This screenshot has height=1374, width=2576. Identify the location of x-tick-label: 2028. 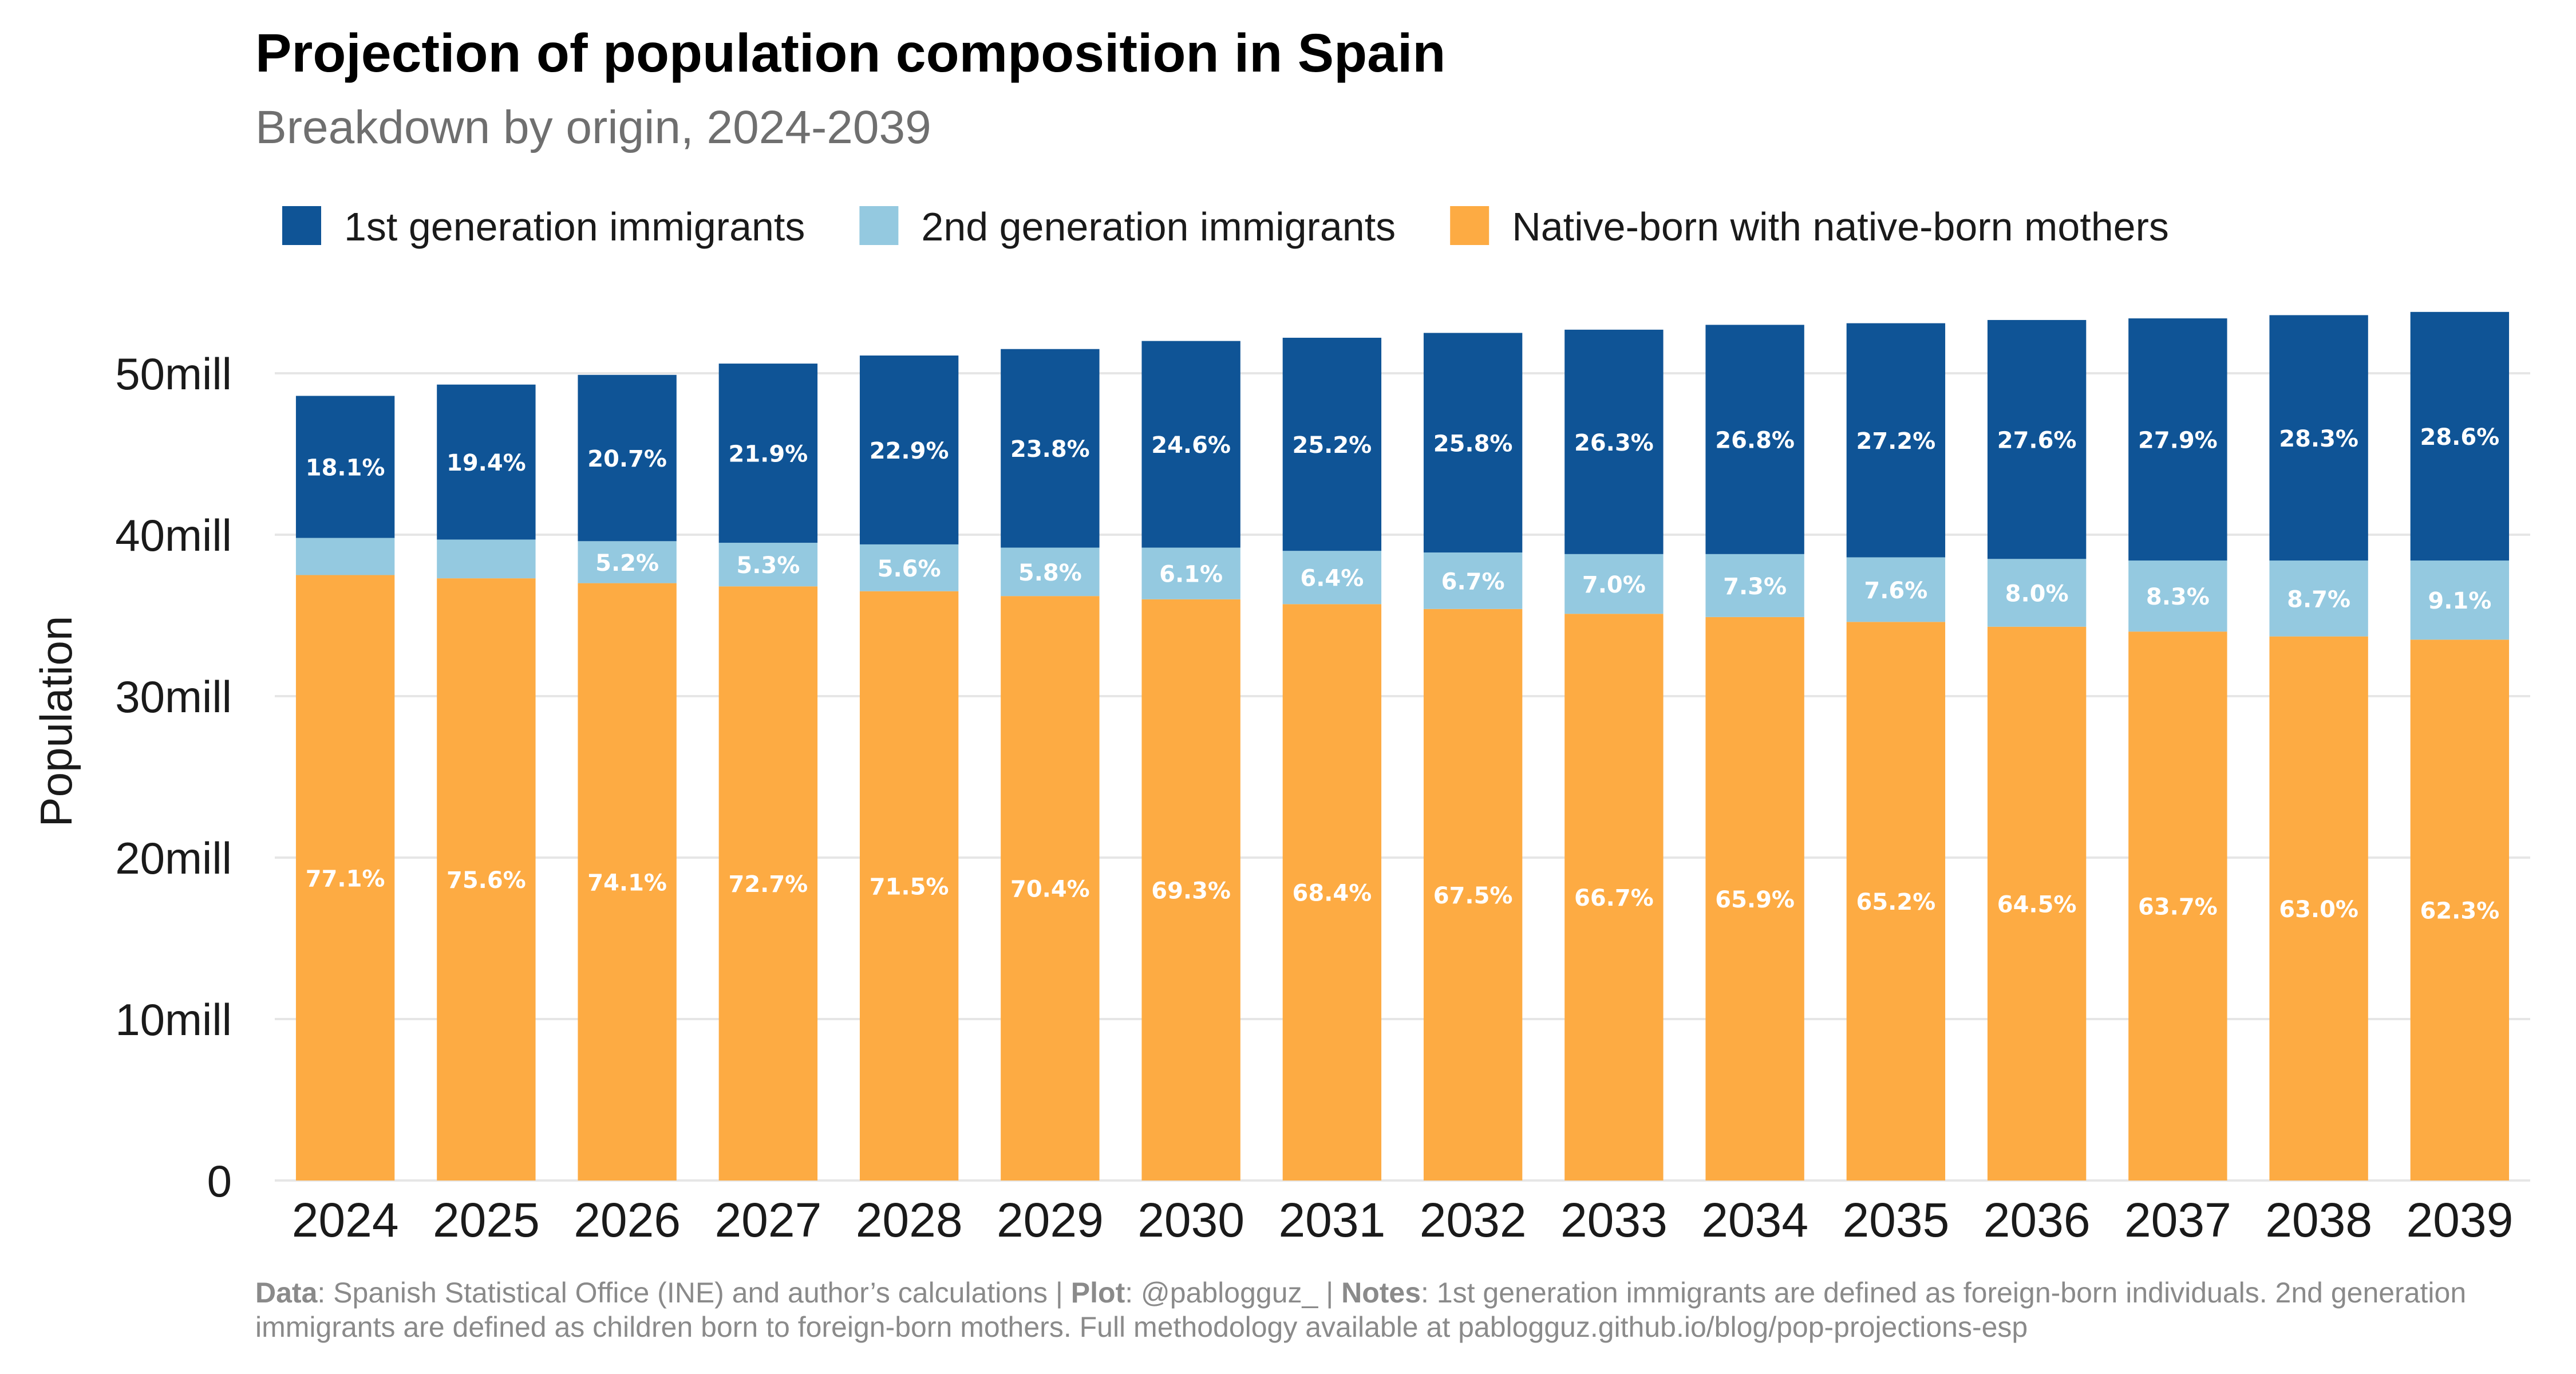
(909, 1220).